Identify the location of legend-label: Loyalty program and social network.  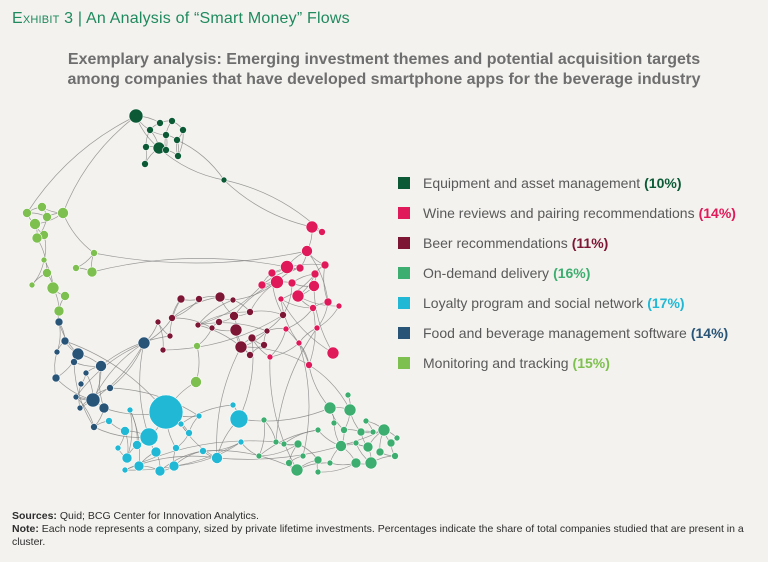
(533, 303).